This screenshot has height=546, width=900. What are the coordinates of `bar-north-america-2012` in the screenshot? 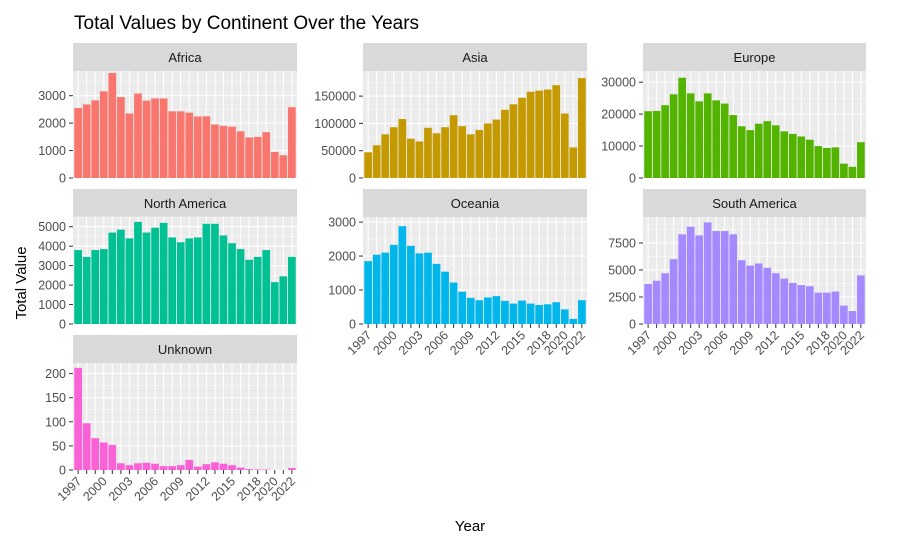 It's located at (206, 273).